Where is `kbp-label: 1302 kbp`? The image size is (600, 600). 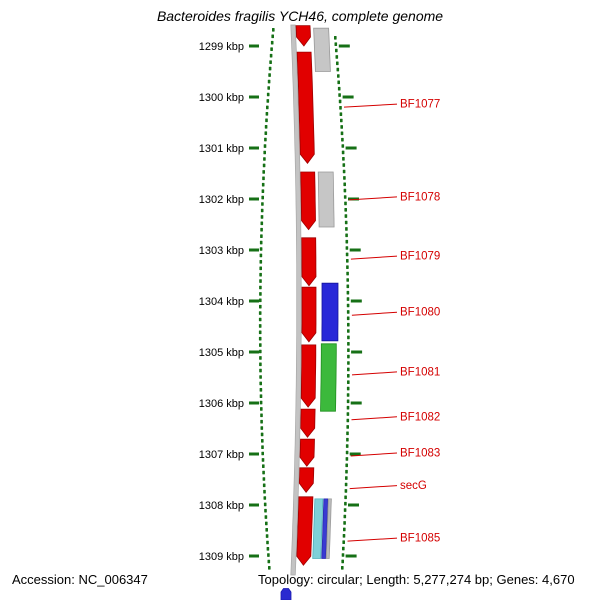
kbp-label: 1302 kbp is located at coordinates (221, 200).